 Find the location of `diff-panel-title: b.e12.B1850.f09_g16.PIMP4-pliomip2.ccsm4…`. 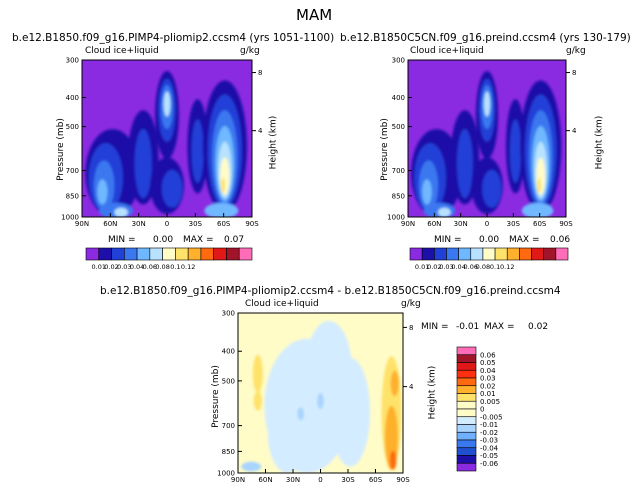

diff-panel-title: b.e12.B1850.f09_g16.PIMP4-pliomip2.ccsm4… is located at coordinates (330, 291).